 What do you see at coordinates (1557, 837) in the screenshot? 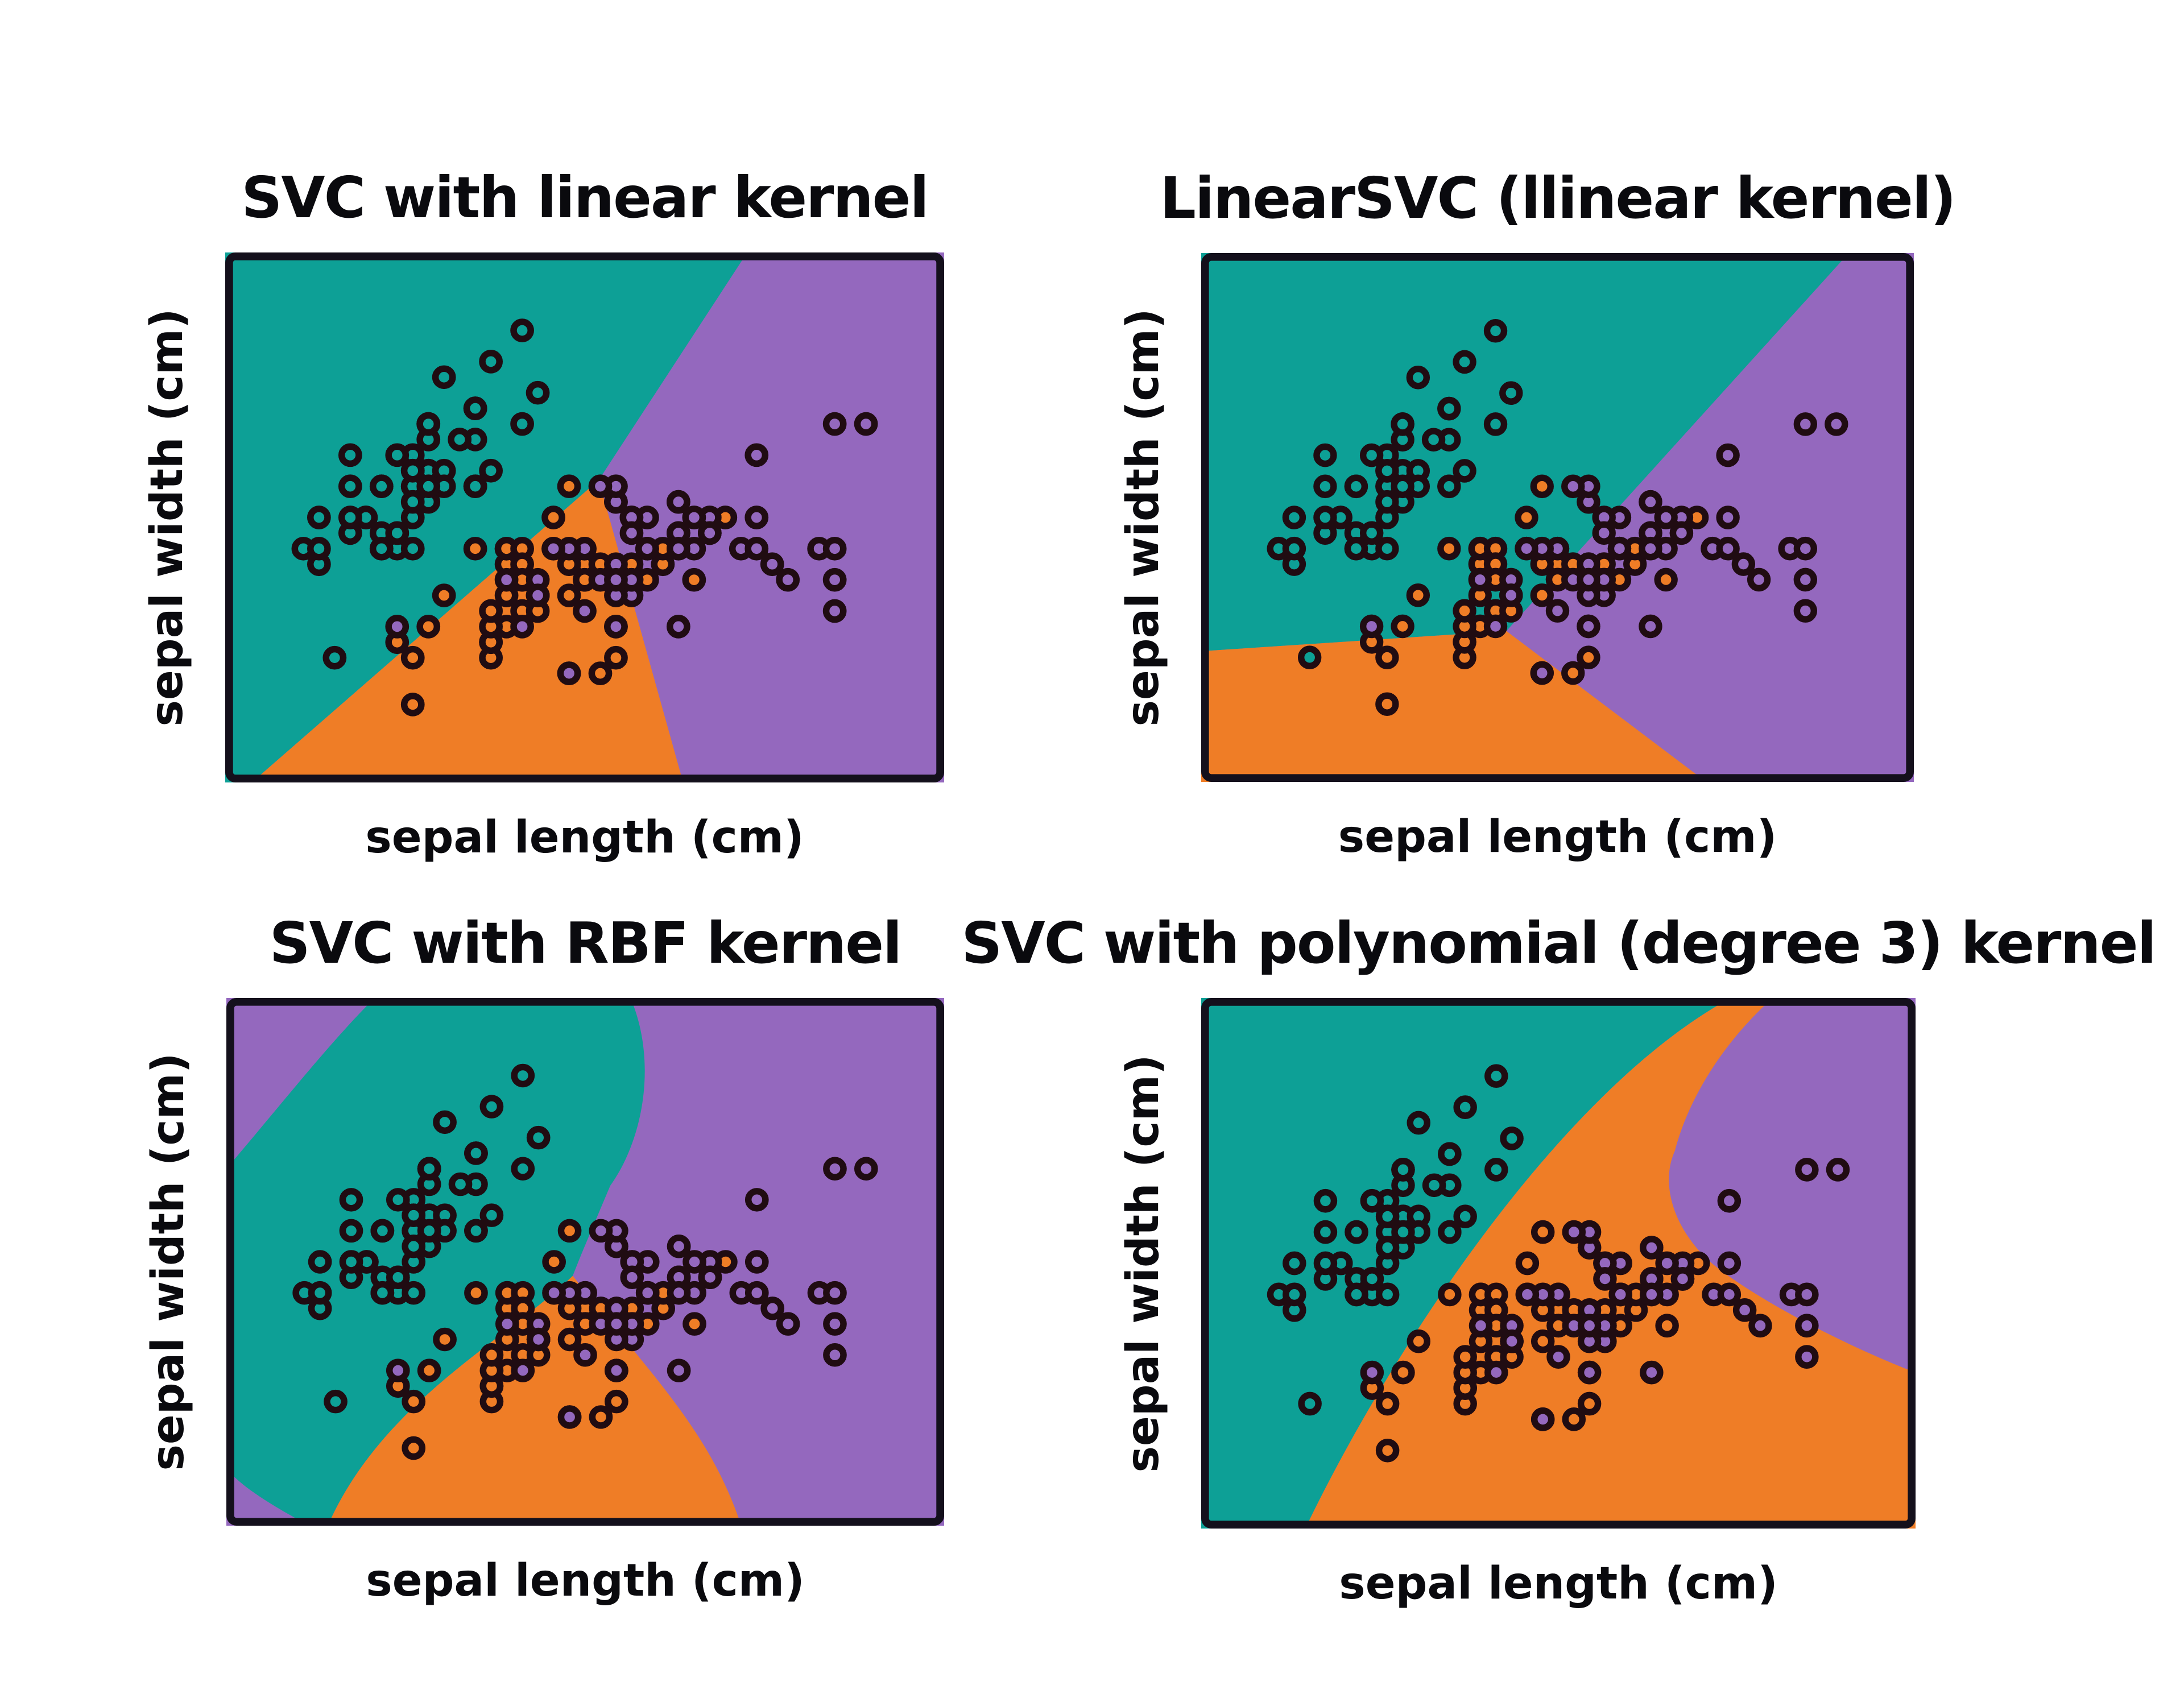
I see `x-axis-label: sepal length (cm)` at bounding box center [1557, 837].